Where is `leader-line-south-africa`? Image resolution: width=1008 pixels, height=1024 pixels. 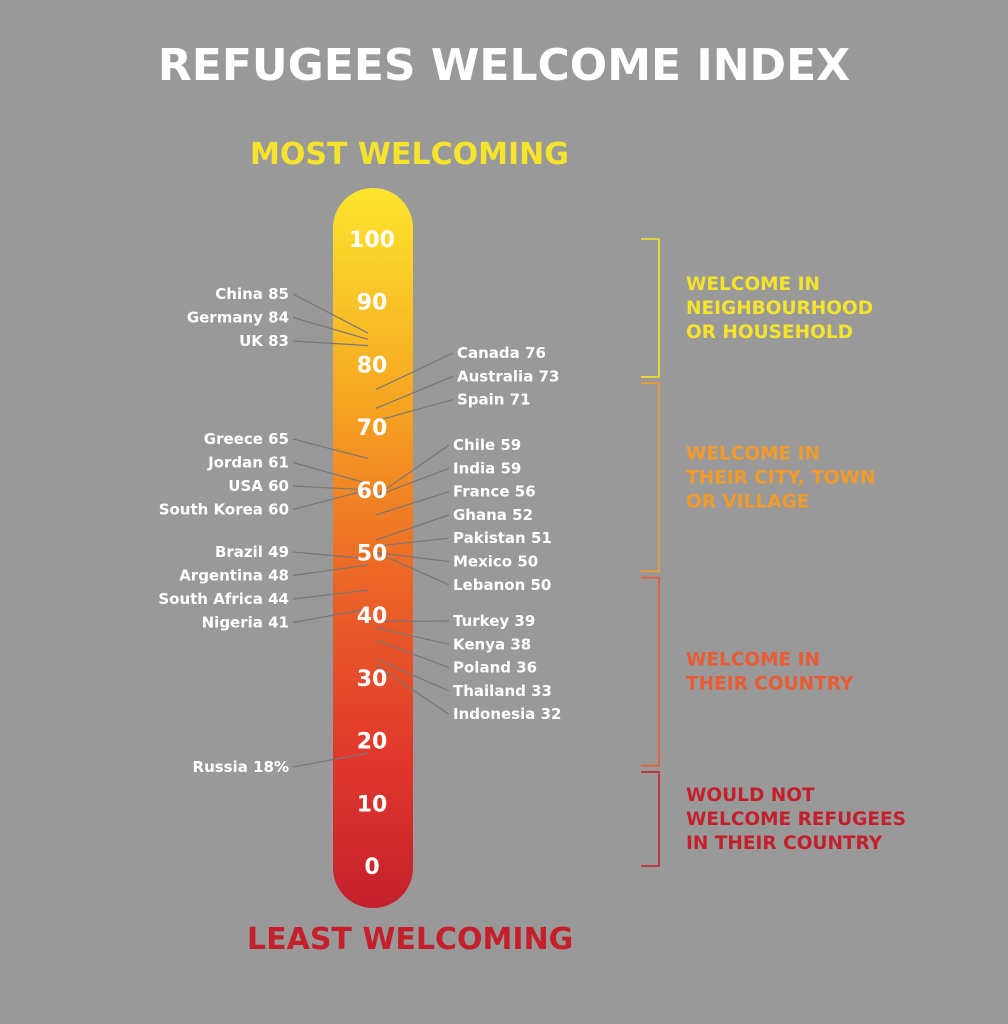 leader-line-south-africa is located at coordinates (330, 594).